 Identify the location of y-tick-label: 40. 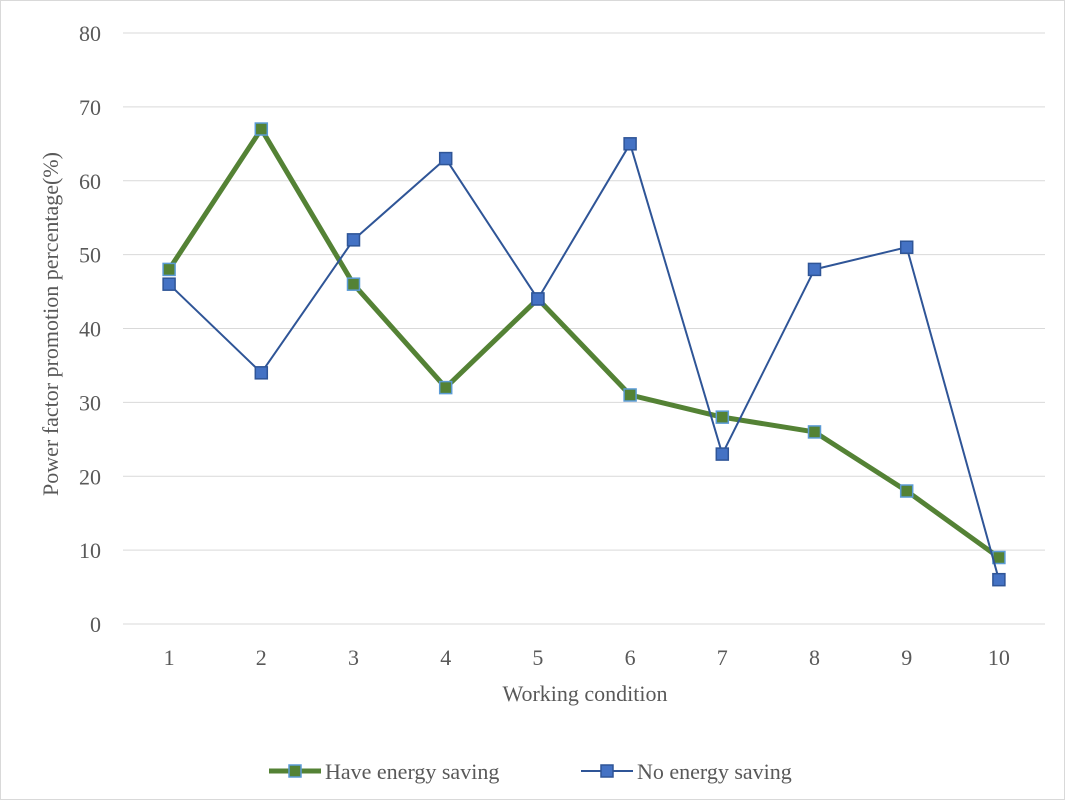
(90, 329).